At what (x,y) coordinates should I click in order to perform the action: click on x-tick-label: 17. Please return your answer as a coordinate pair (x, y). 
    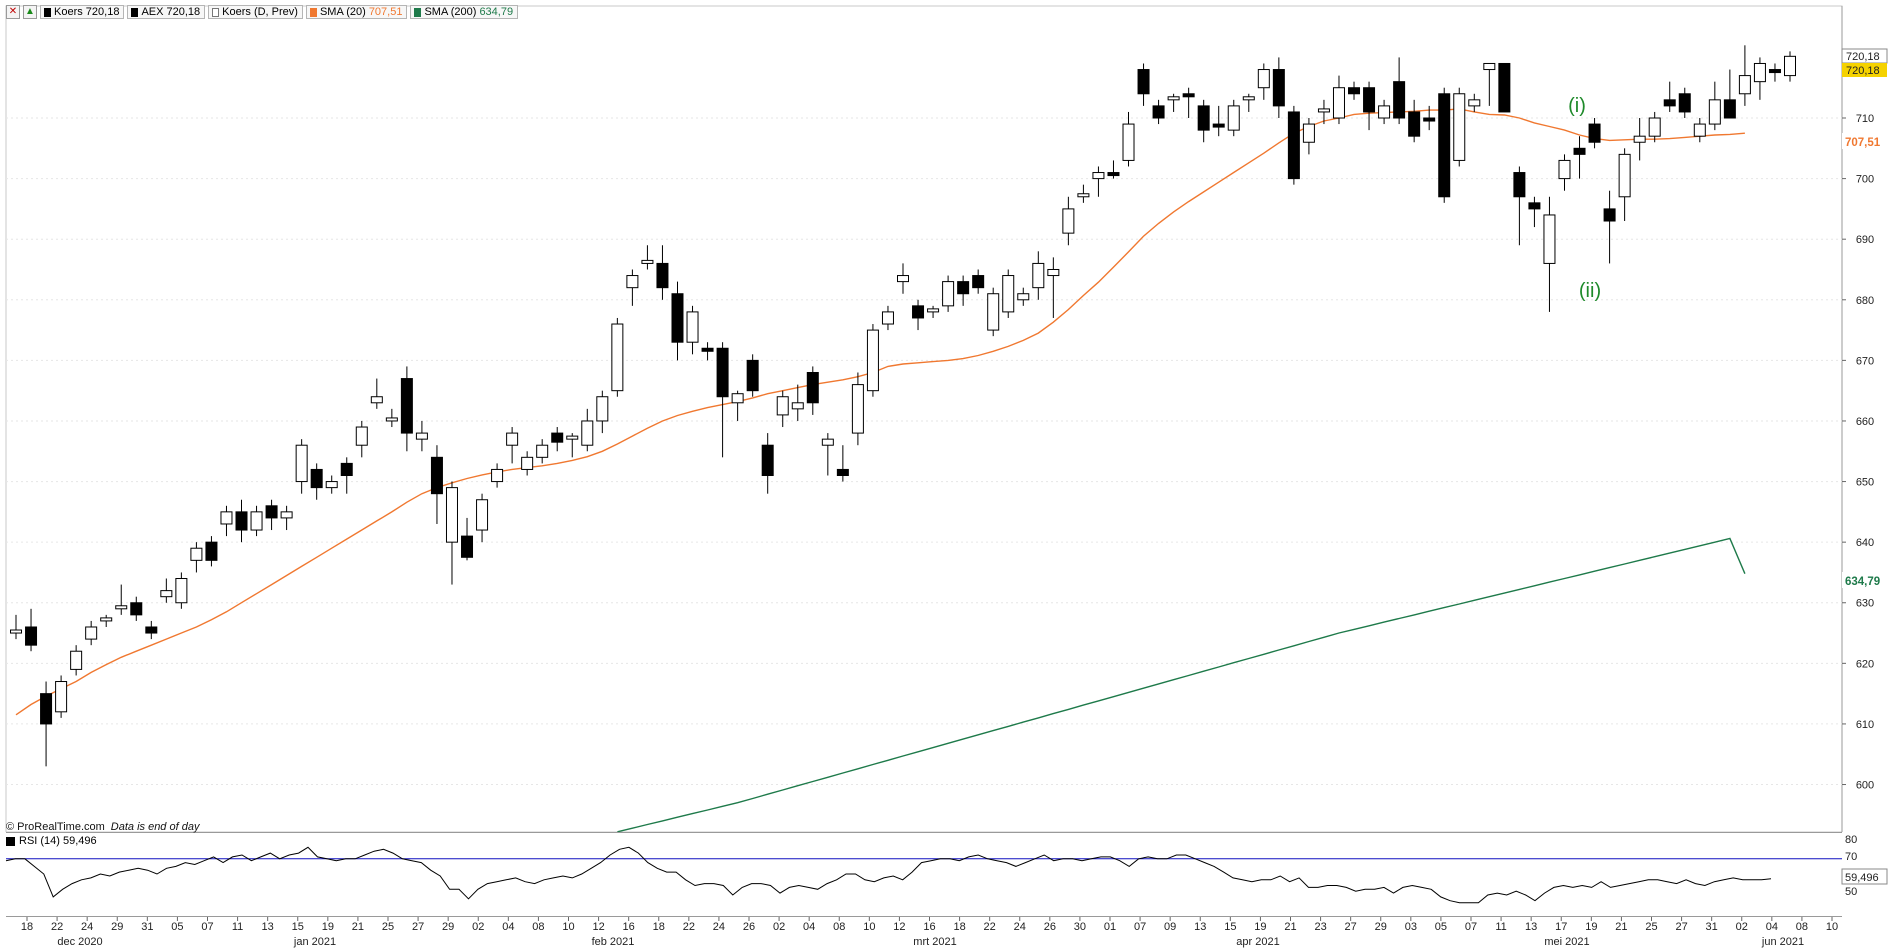
    Looking at the image, I should click on (1561, 927).